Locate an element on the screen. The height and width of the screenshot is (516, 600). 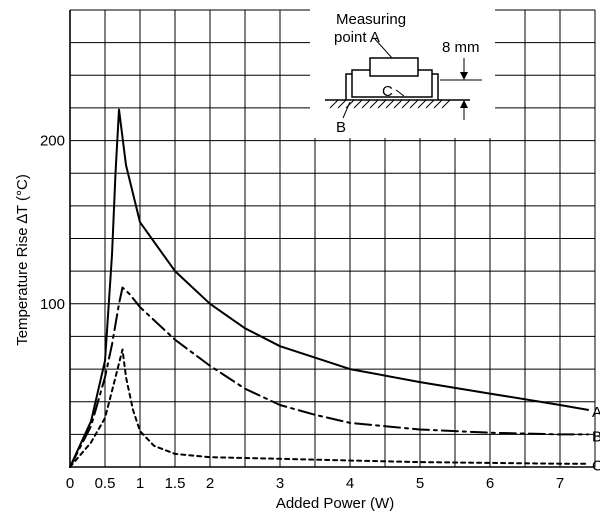
inset-diagram: Measuring point A 8 mm B C is located at coordinates (402, 72).